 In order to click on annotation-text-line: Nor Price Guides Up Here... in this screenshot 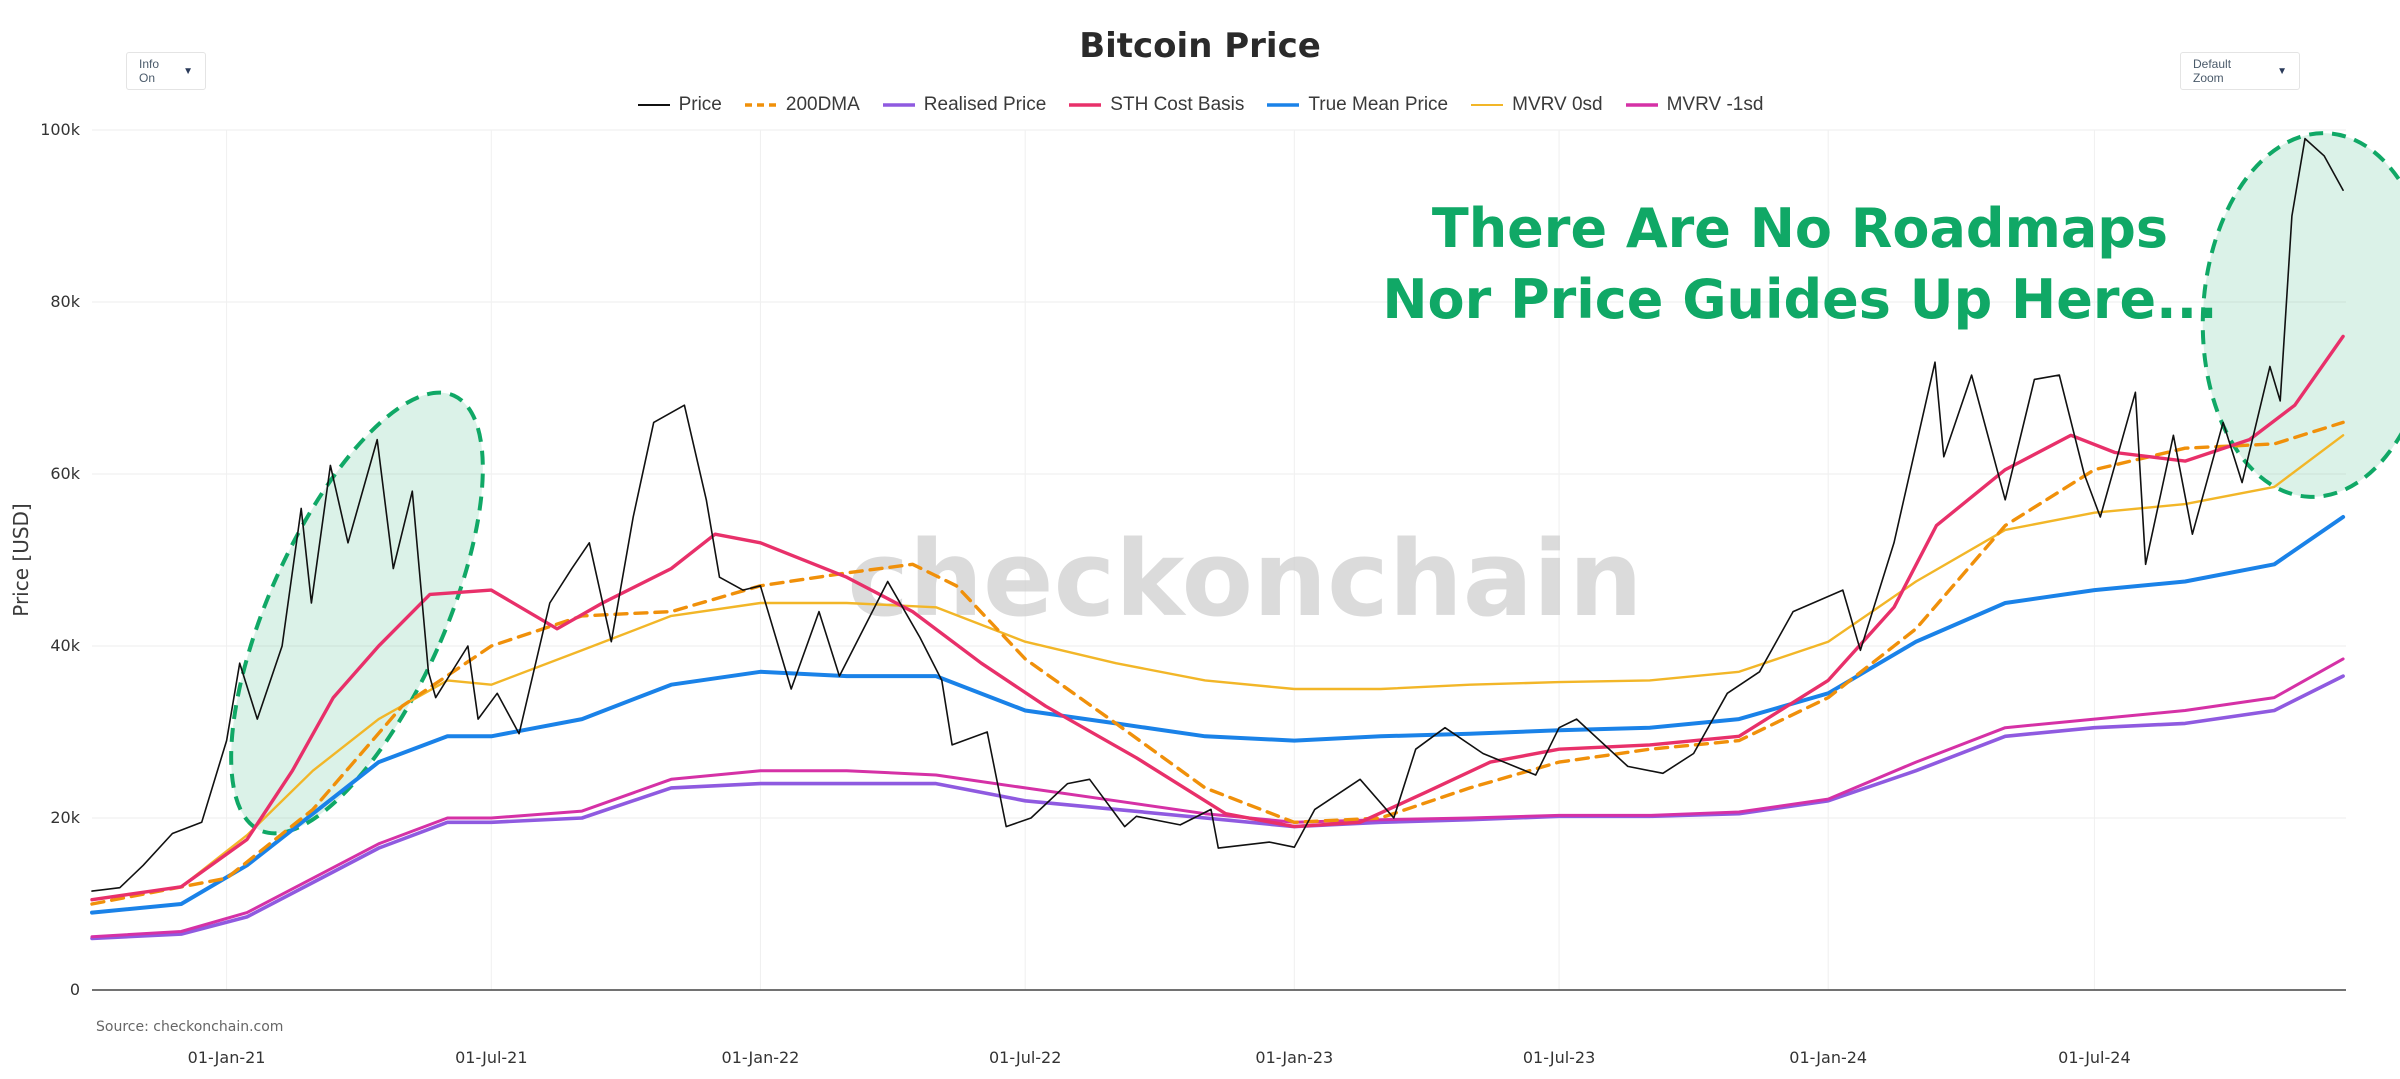, I will do `click(1799, 299)`.